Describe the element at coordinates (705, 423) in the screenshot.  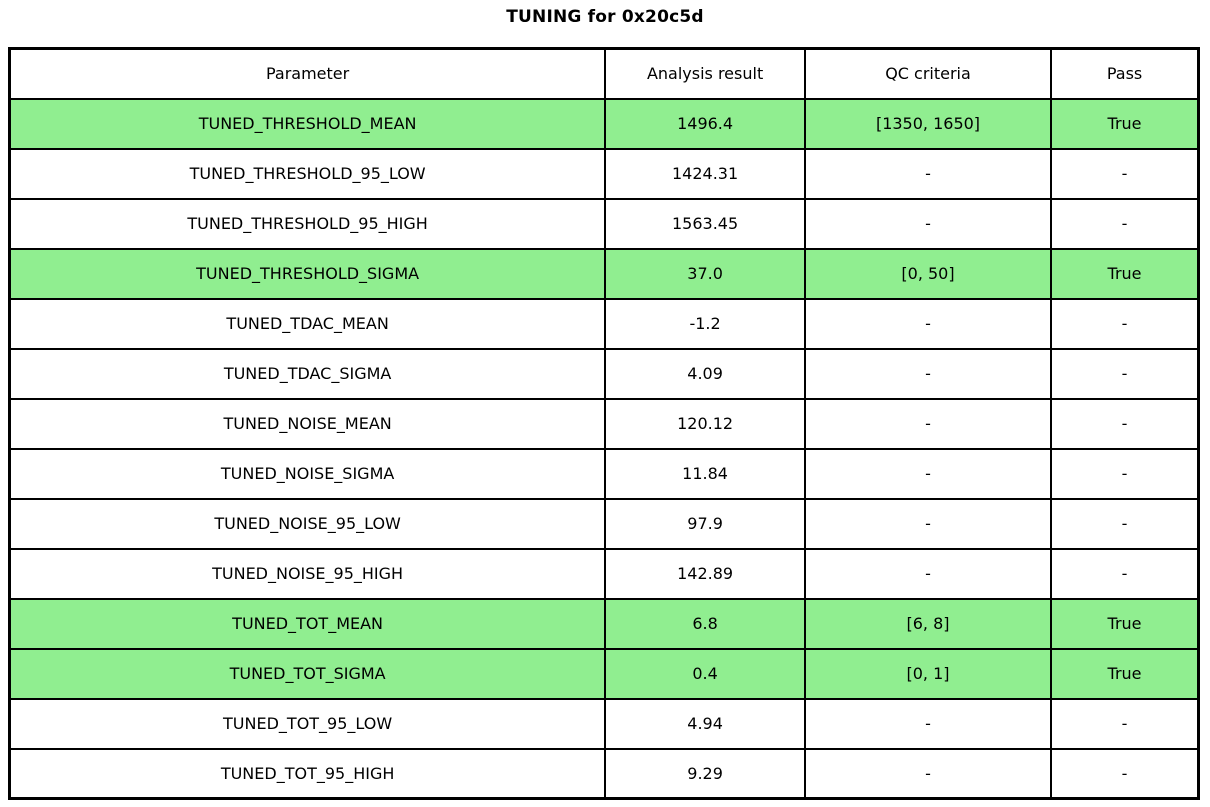
I see `analysis-result-cell: 120.12` at that location.